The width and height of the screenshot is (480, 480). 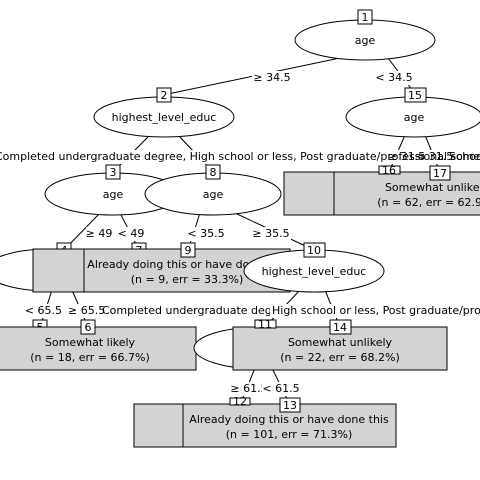 What do you see at coordinates (265, 324) in the screenshot?
I see `node-11-id: 11` at bounding box center [265, 324].